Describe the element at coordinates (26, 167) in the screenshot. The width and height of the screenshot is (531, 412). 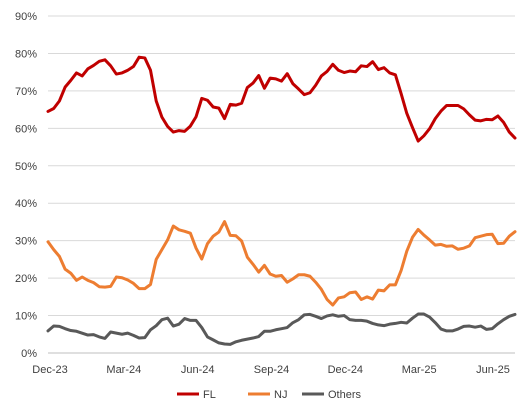
I see `y-tick-label: 50%` at that location.